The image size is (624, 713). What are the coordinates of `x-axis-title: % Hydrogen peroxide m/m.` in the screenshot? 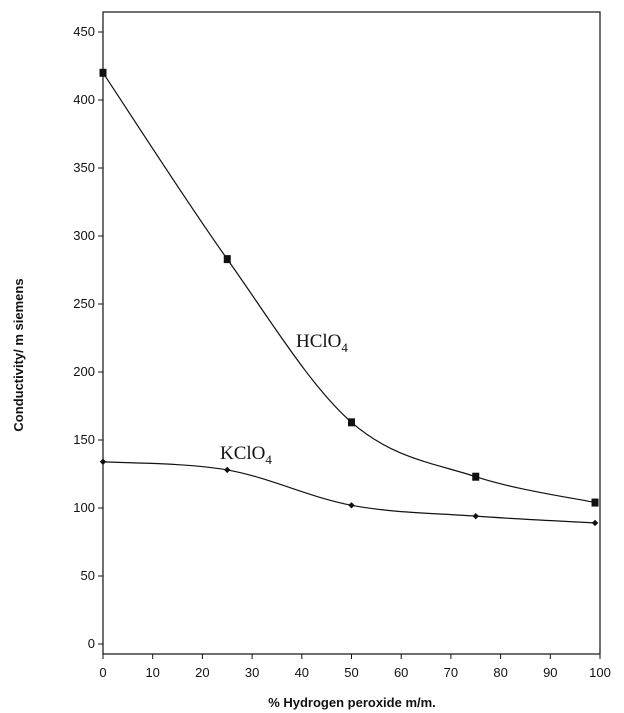 It's located at (352, 702).